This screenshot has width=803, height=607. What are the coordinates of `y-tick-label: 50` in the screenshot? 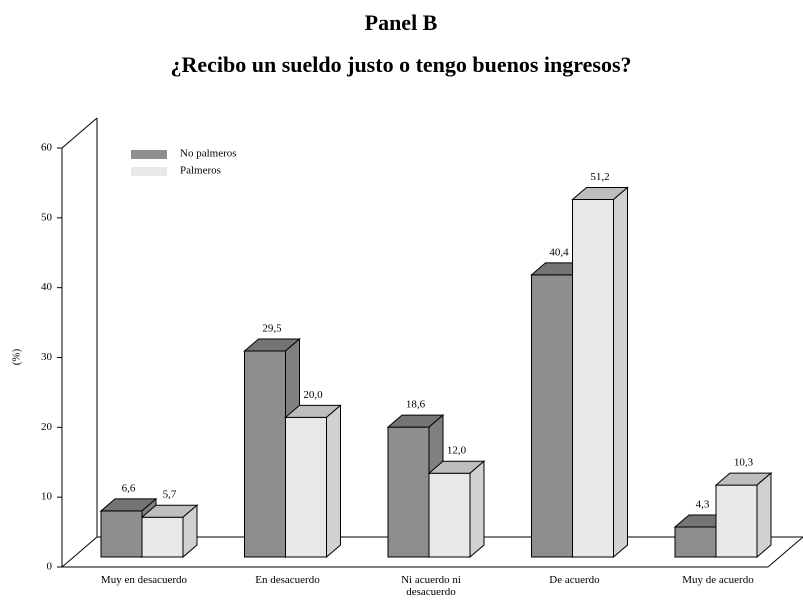 It's located at (47, 217).